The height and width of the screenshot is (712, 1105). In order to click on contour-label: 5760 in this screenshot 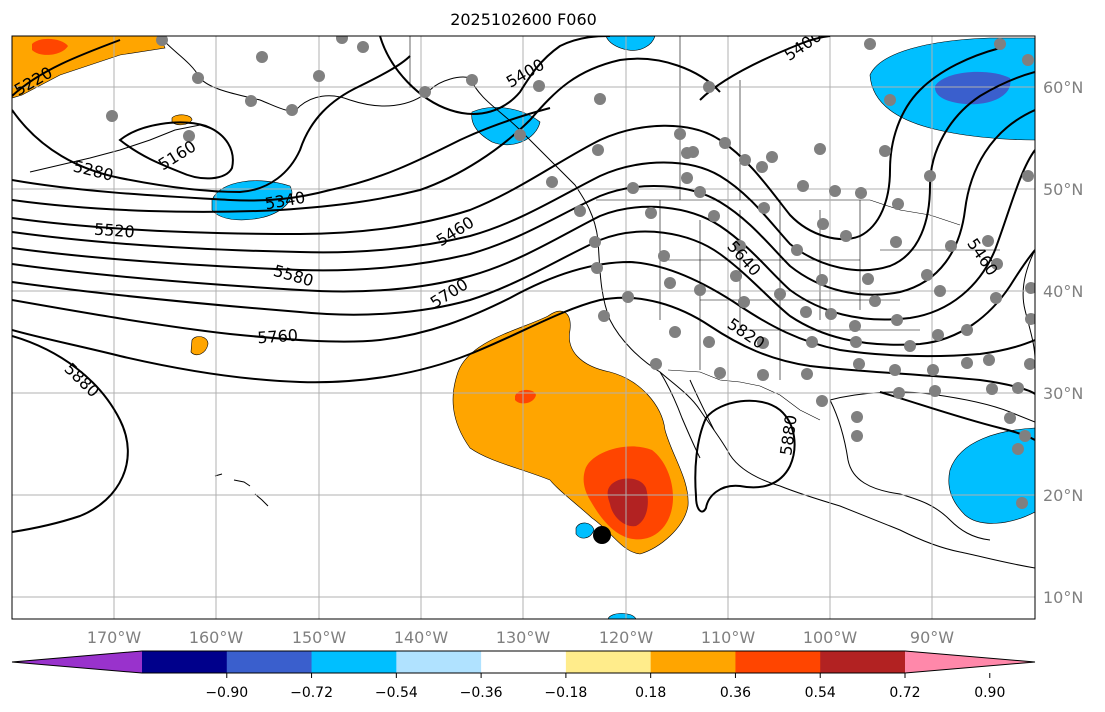, I will do `click(278, 337)`.